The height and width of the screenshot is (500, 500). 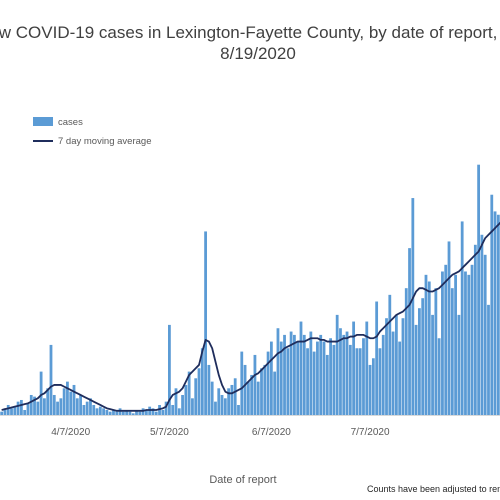 I want to click on chart-title-line2: 8/19/2020, so click(x=258, y=53).